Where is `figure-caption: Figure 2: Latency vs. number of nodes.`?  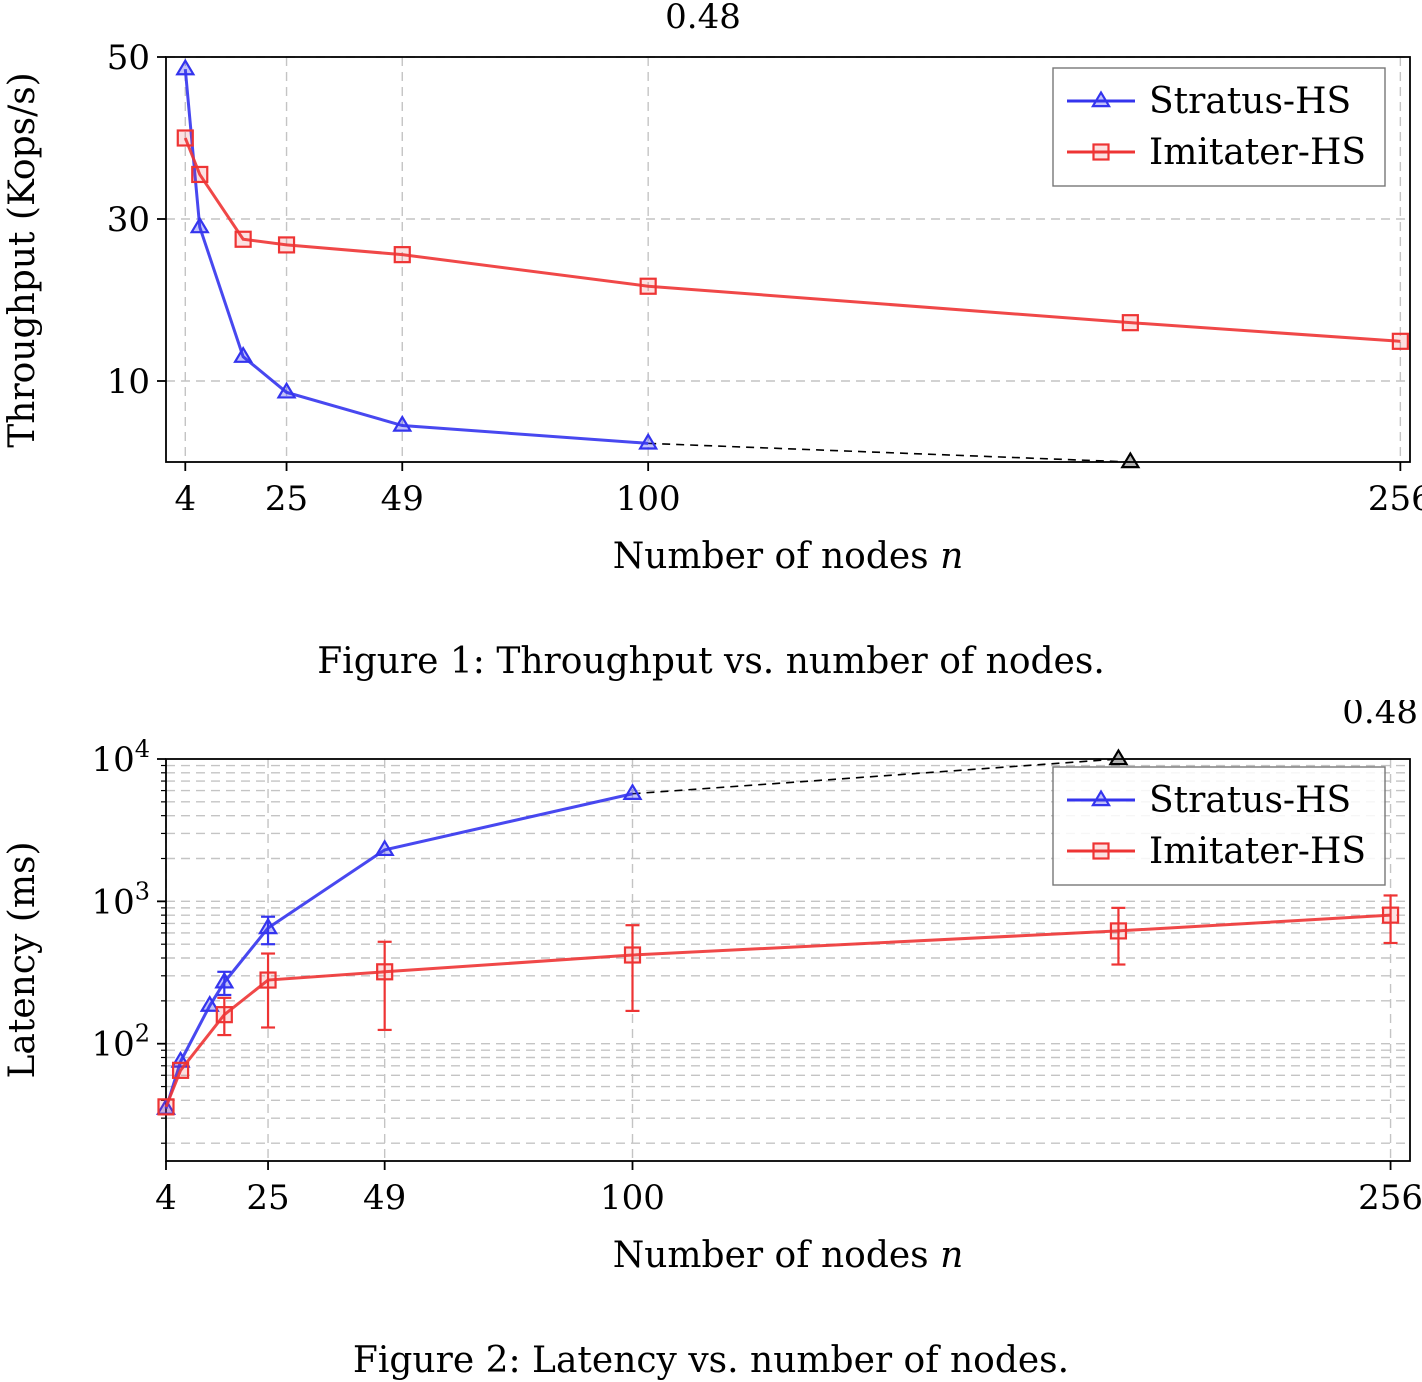 figure-caption: Figure 2: Latency vs. number of nodes. is located at coordinates (711, 1360).